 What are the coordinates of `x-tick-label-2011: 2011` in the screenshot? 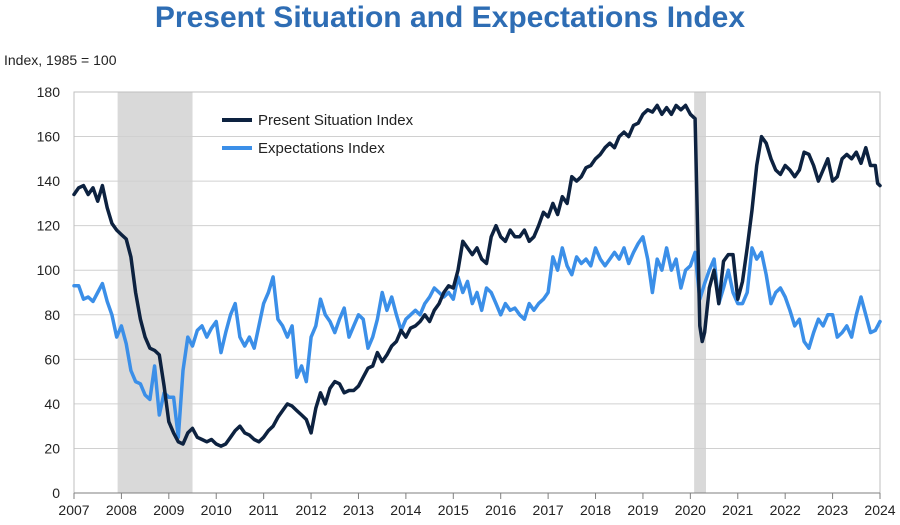 It's located at (264, 510).